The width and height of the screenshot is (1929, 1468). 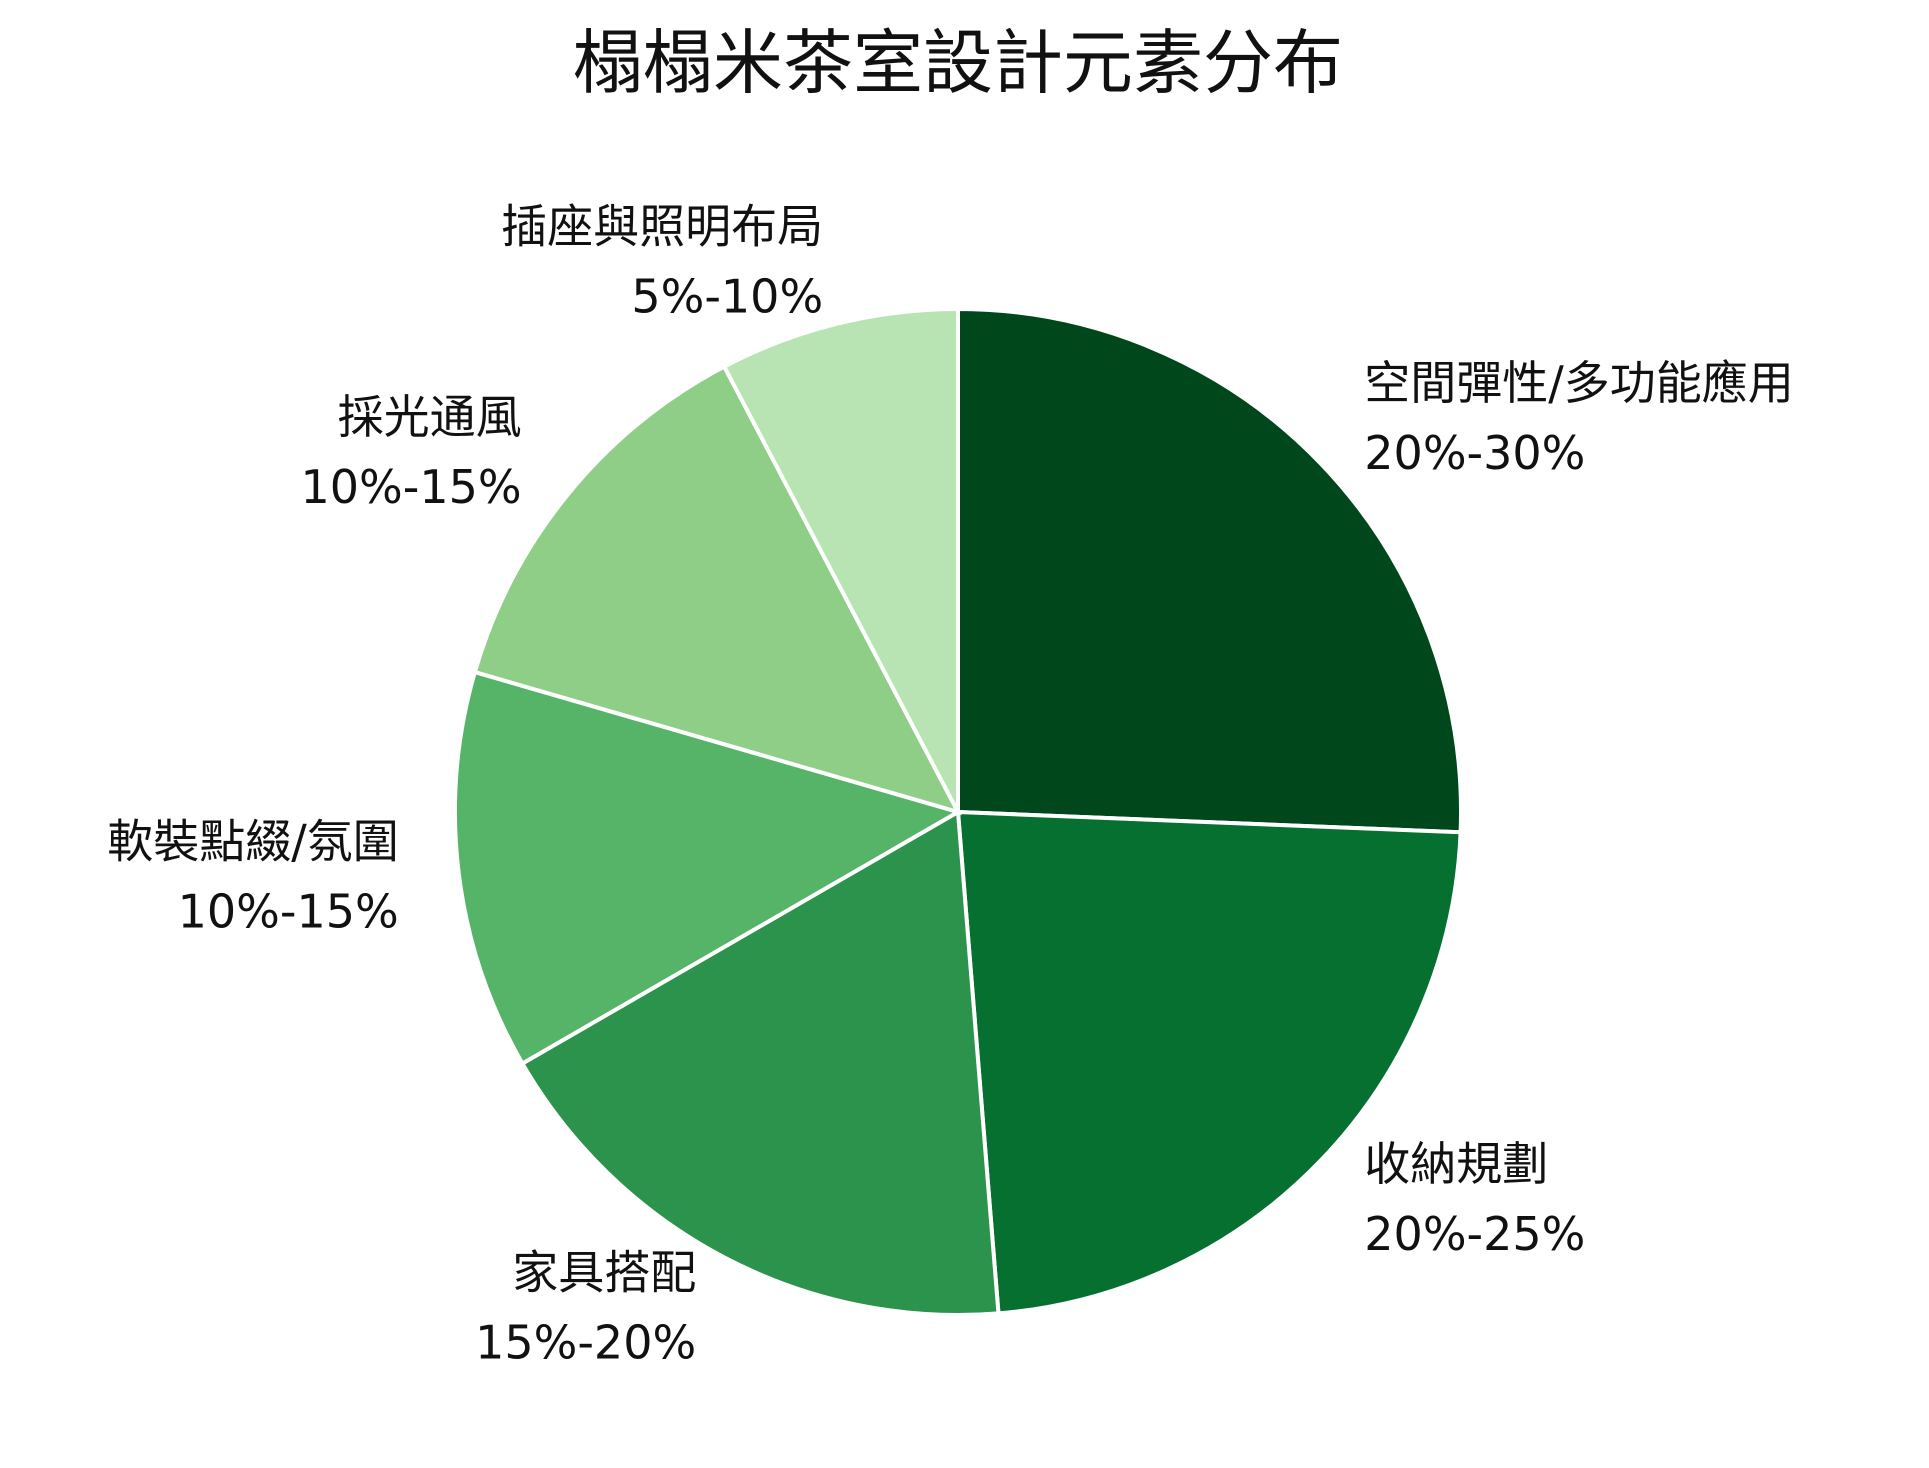 What do you see at coordinates (1474, 1234) in the screenshot?
I see `slice-value-label: 20%-25%` at bounding box center [1474, 1234].